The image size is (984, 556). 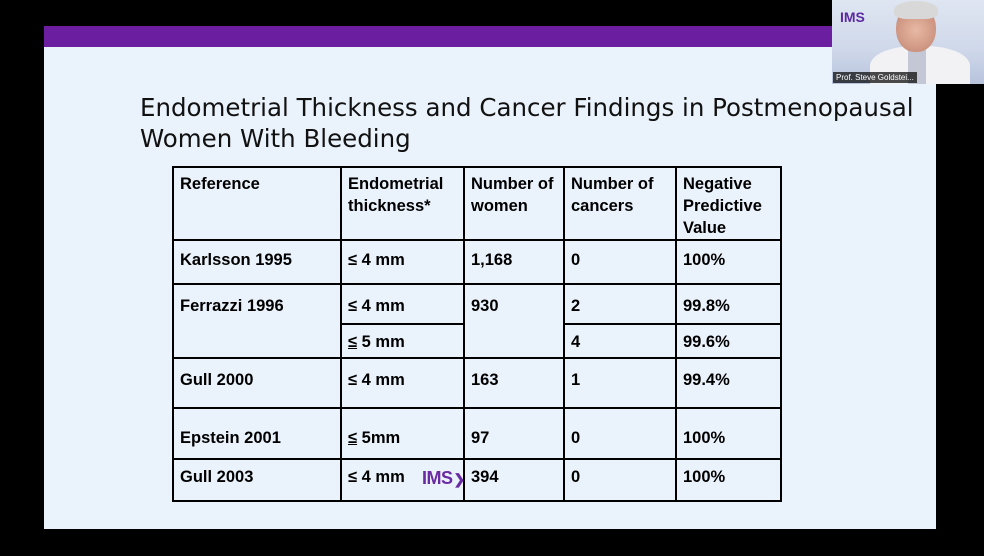 What do you see at coordinates (620, 341) in the screenshot?
I see `cancers-cell: 4` at bounding box center [620, 341].